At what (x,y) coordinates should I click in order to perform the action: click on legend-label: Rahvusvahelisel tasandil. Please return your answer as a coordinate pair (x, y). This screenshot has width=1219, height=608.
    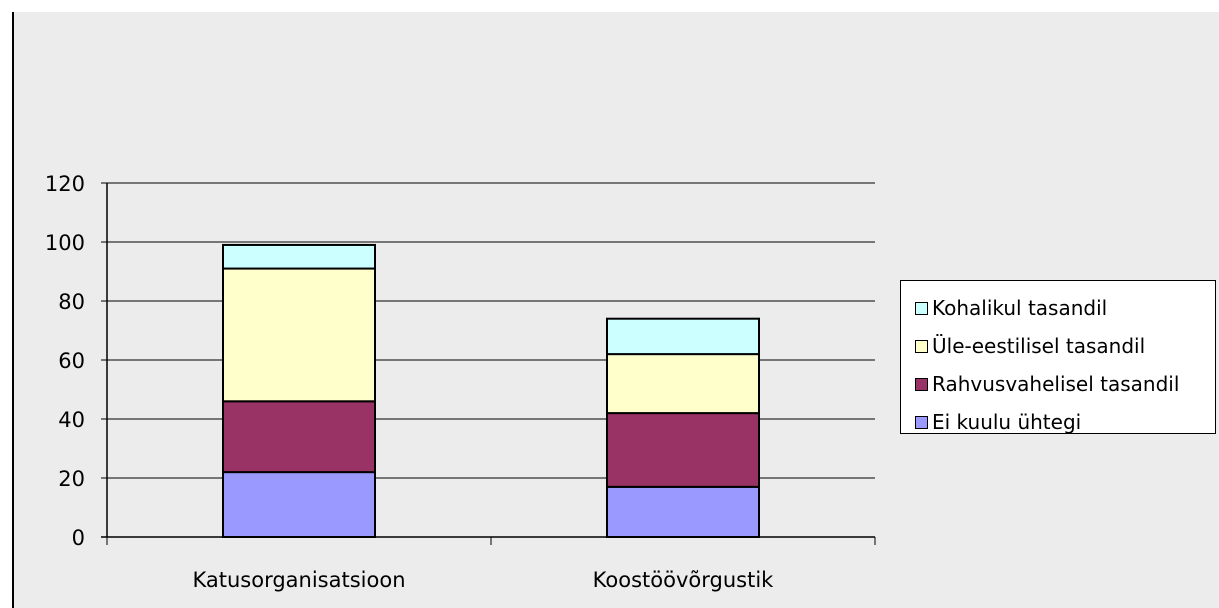
    Looking at the image, I should click on (1056, 384).